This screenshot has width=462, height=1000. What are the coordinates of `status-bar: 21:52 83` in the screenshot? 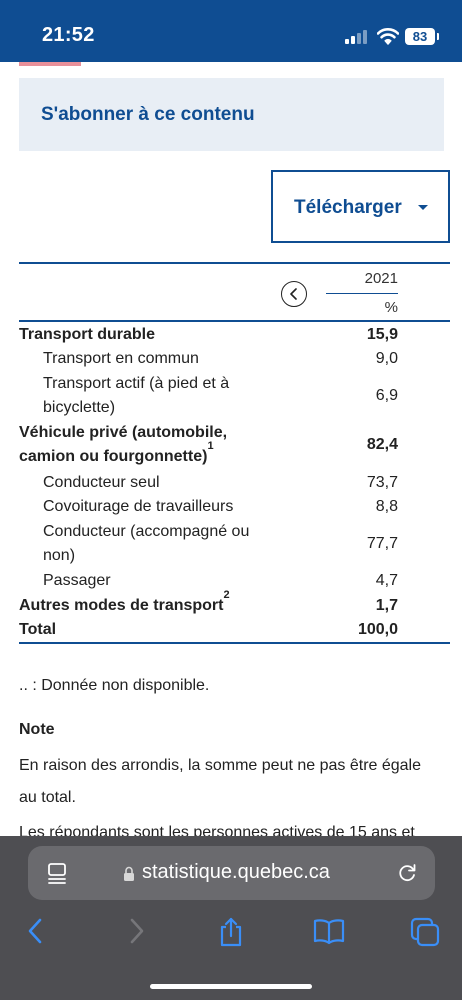 It's located at (231, 31).